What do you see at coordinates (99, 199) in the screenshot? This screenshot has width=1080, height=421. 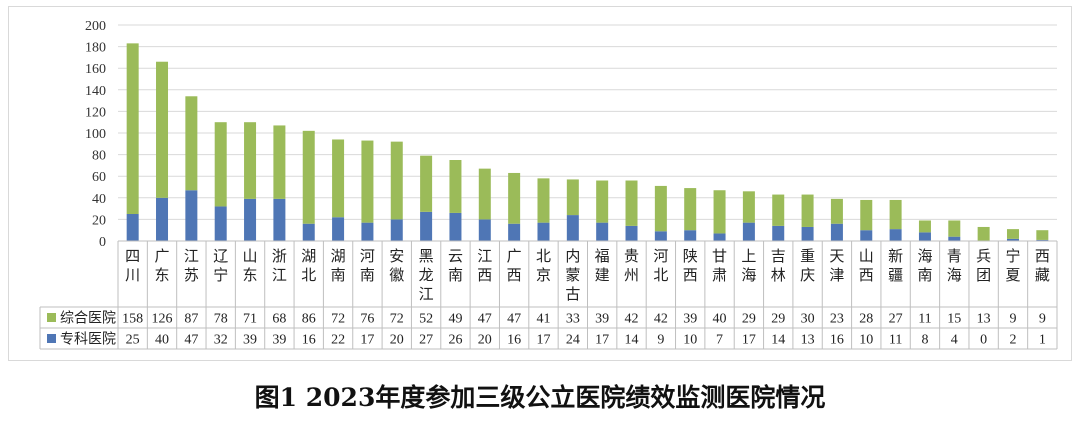 I see `y-tick-label: 40` at bounding box center [99, 199].